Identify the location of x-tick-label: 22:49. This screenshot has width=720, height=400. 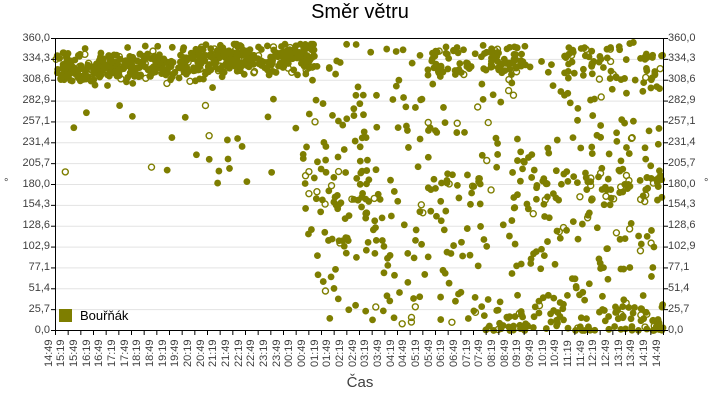
(251, 353).